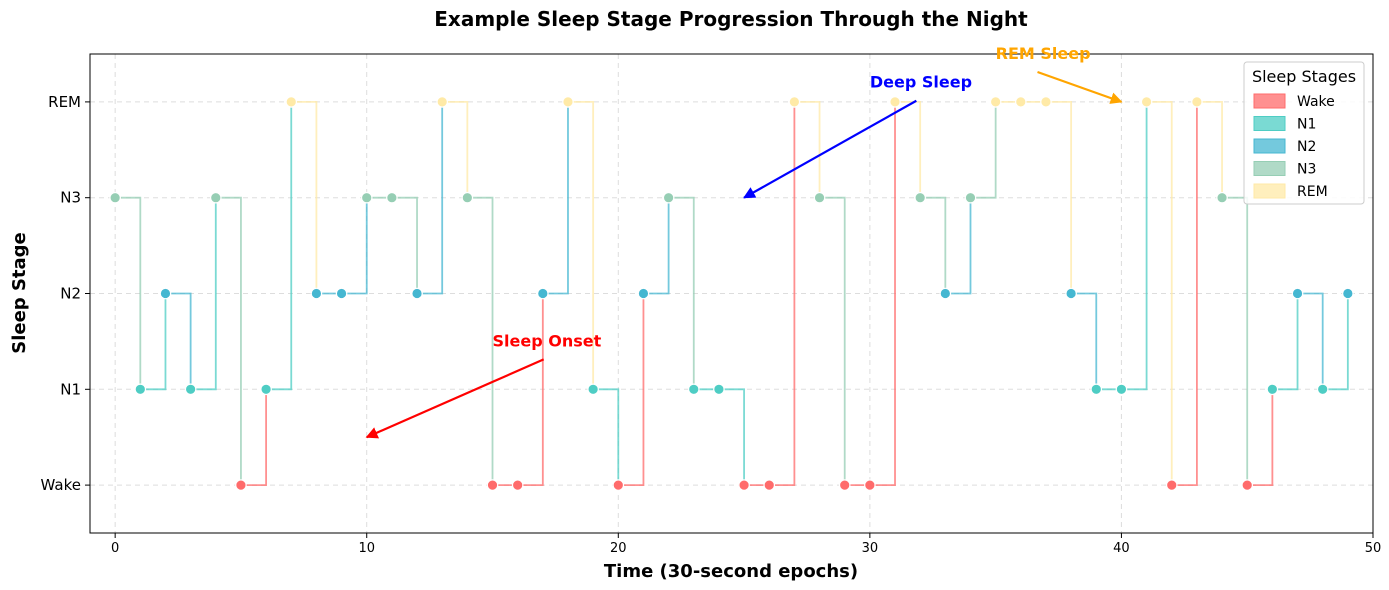 Image resolution: width=1389 pixels, height=590 pixels. What do you see at coordinates (1373, 548) in the screenshot?
I see `x-tick-label: 50` at bounding box center [1373, 548].